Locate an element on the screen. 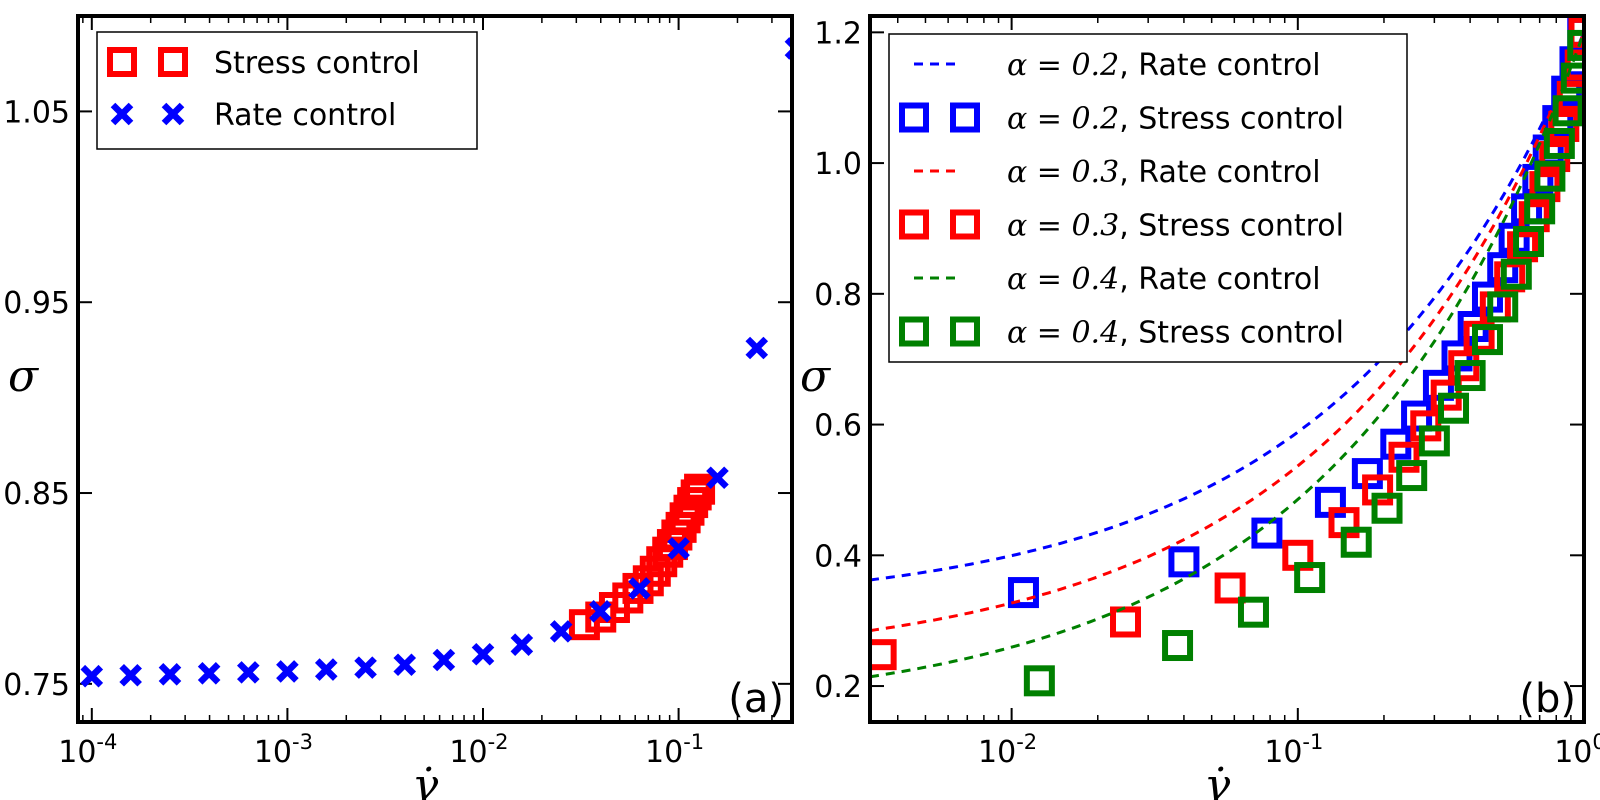 Image resolution: width=1600 pixels, height=800 pixels. legend-item: Stress control is located at coordinates (263, 63).